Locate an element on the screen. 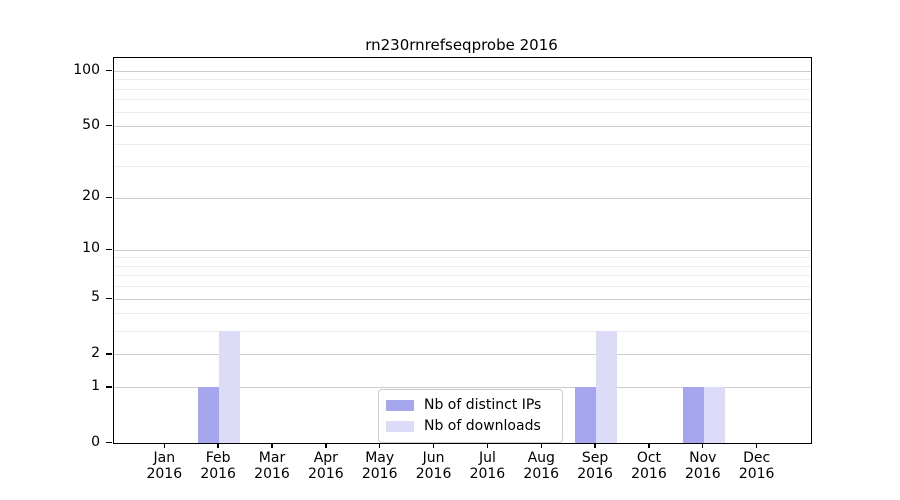  legend-swatch-downloads-icon is located at coordinates (400, 426).